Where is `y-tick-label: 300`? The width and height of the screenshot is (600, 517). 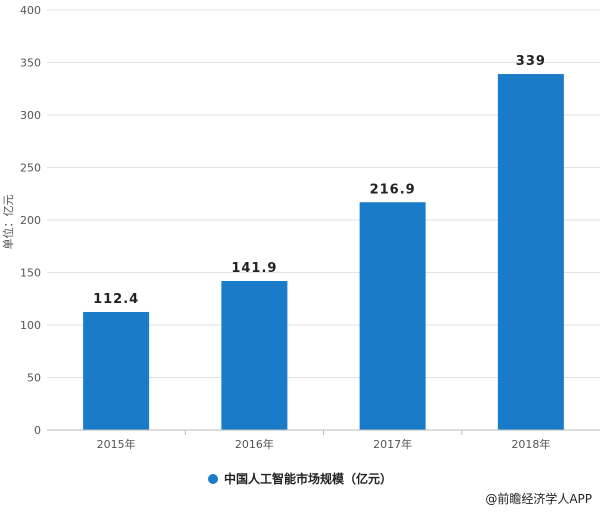
y-tick-label: 300 is located at coordinates (30, 115).